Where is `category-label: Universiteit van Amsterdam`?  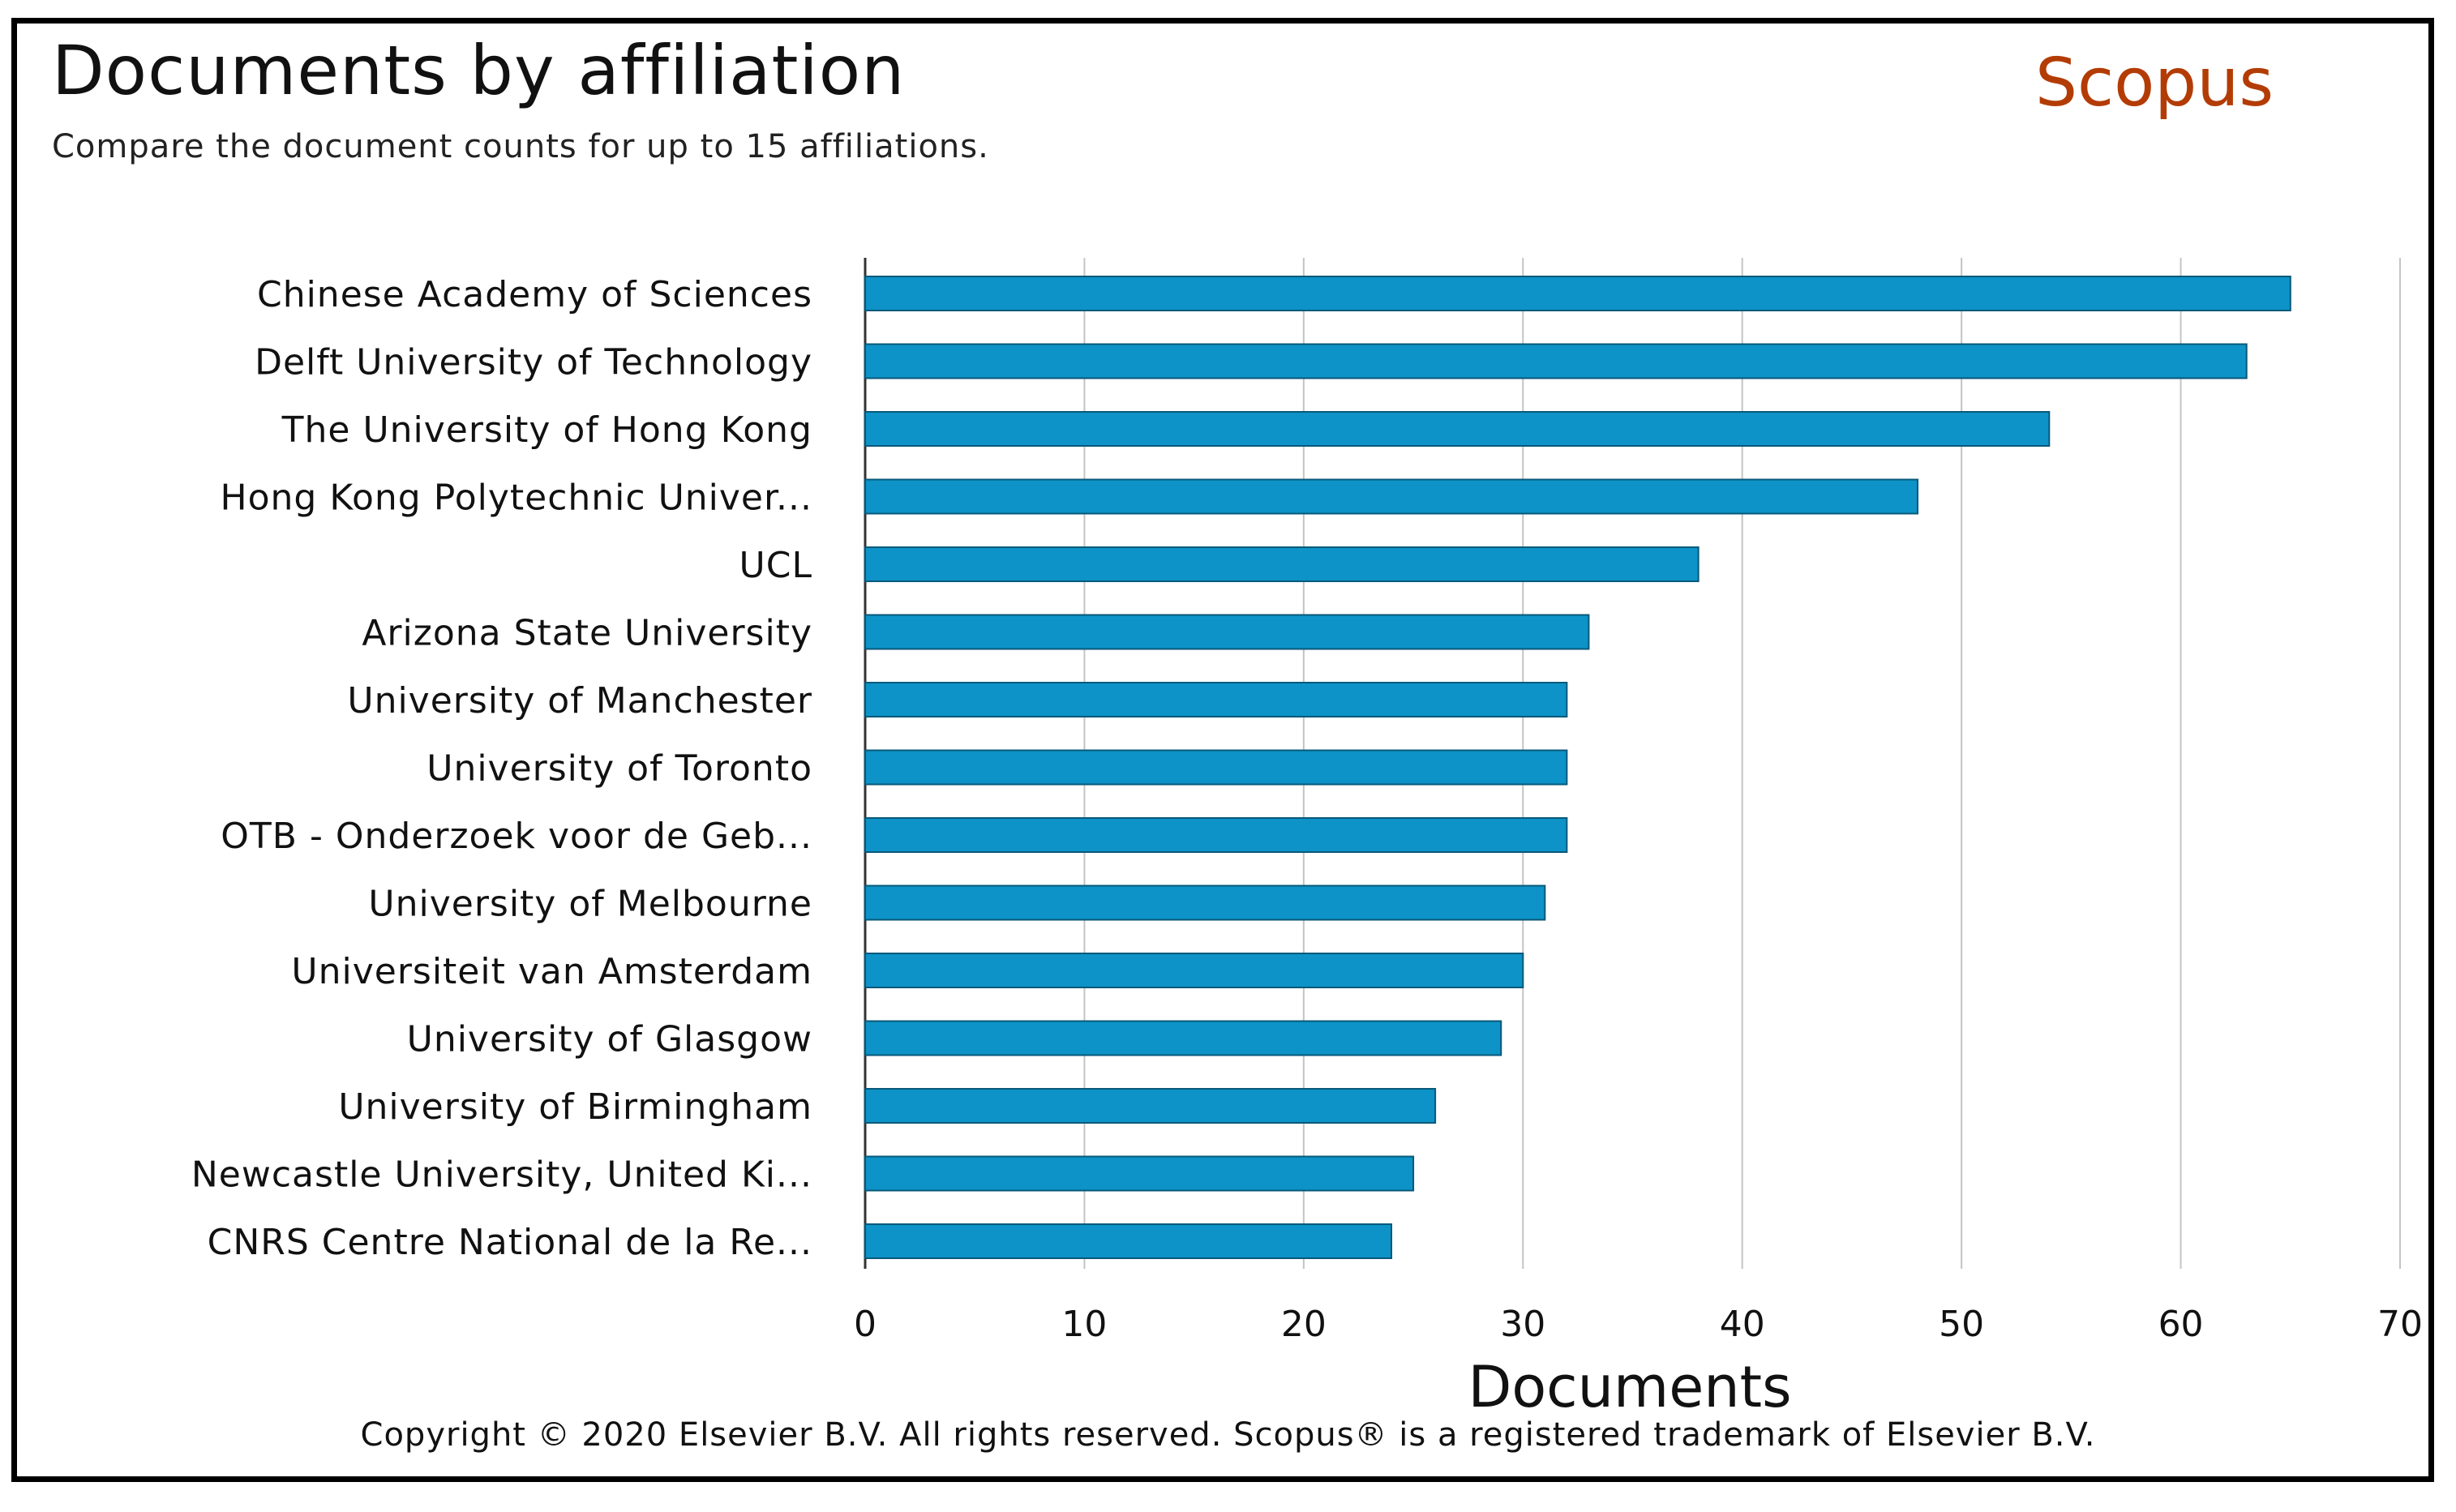 category-label: Universiteit van Amsterdam is located at coordinates (551, 972).